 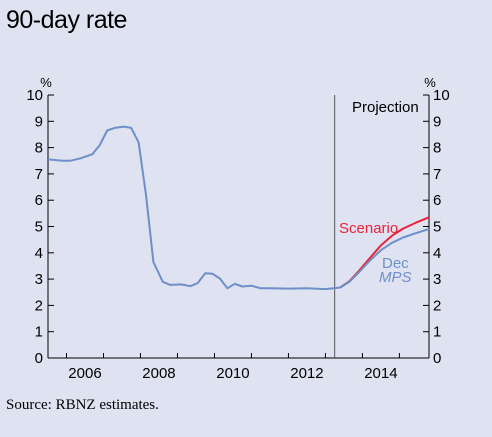 What do you see at coordinates (437, 279) in the screenshot?
I see `y-tick-label-right: 3` at bounding box center [437, 279].